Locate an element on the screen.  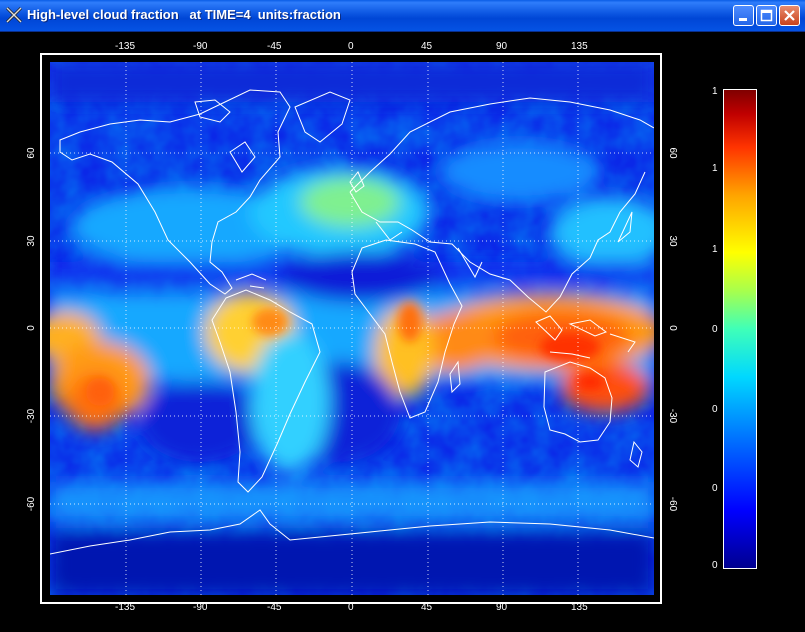
lon-tick-bottom: -135 is located at coordinates (125, 607).